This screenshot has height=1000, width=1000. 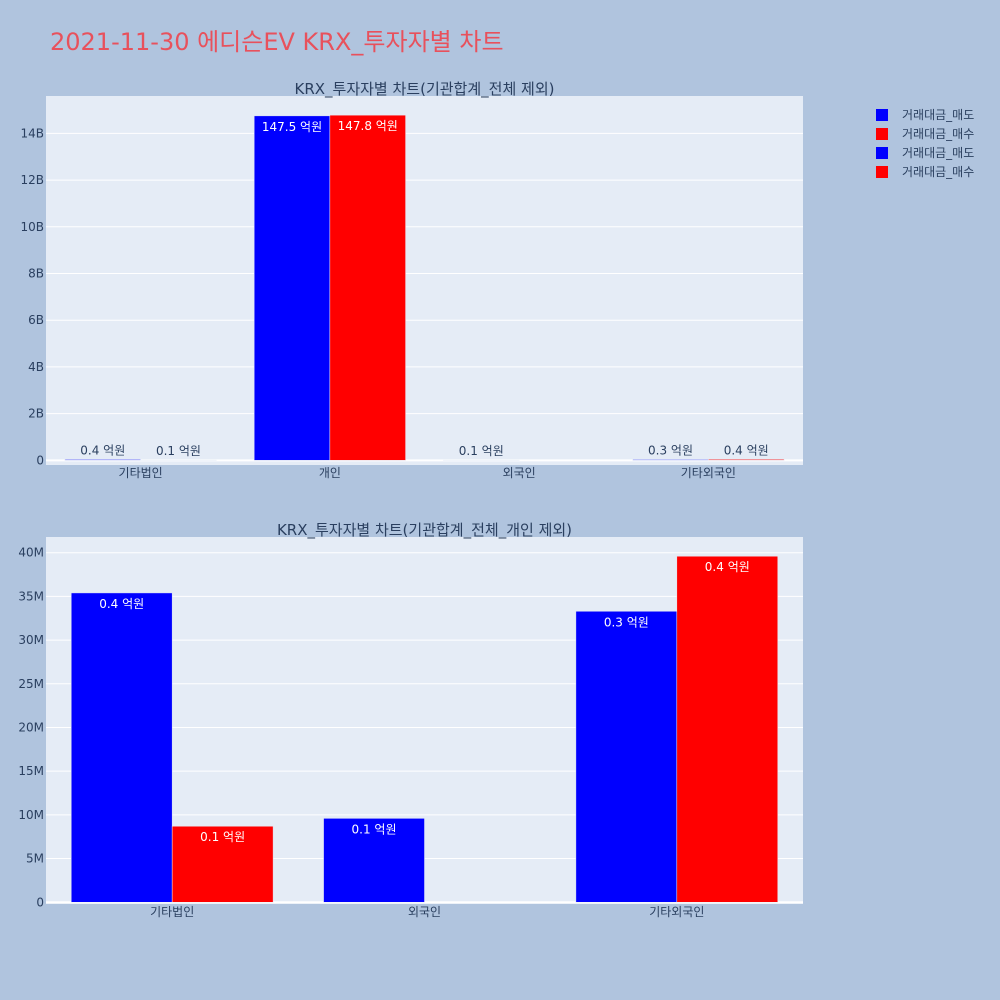 What do you see at coordinates (424, 530) in the screenshot?
I see `chart-title: KRX_투자자별 차트(기관합계_전체_개인 제외)` at bounding box center [424, 530].